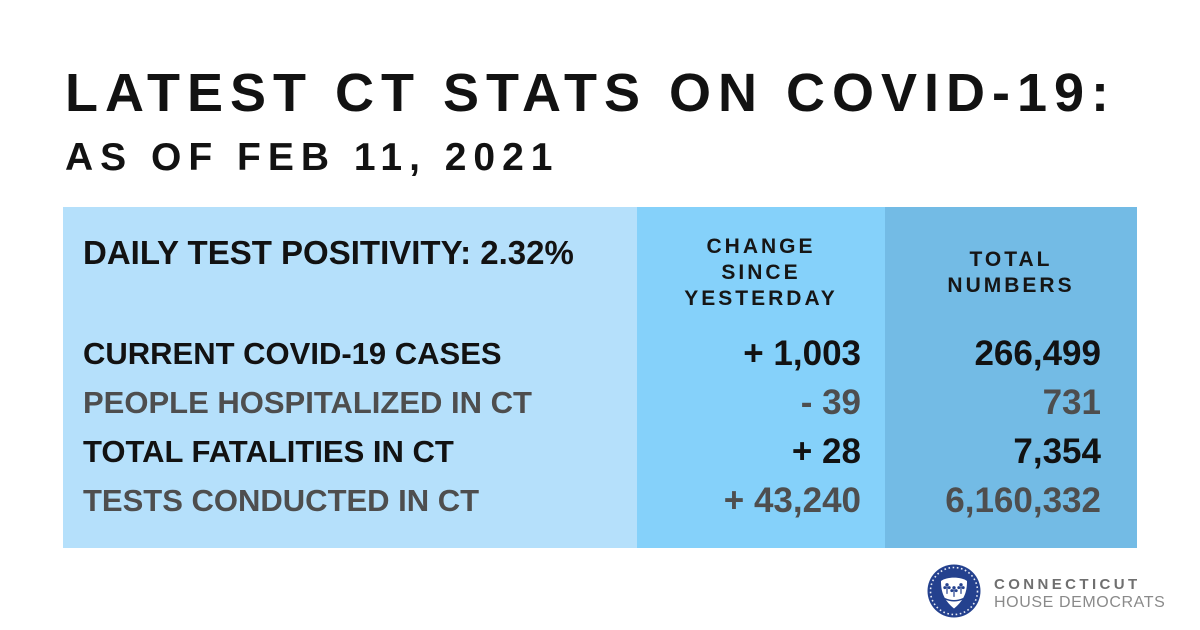  I want to click on change-header-line-1: CHANGE, so click(761, 246).